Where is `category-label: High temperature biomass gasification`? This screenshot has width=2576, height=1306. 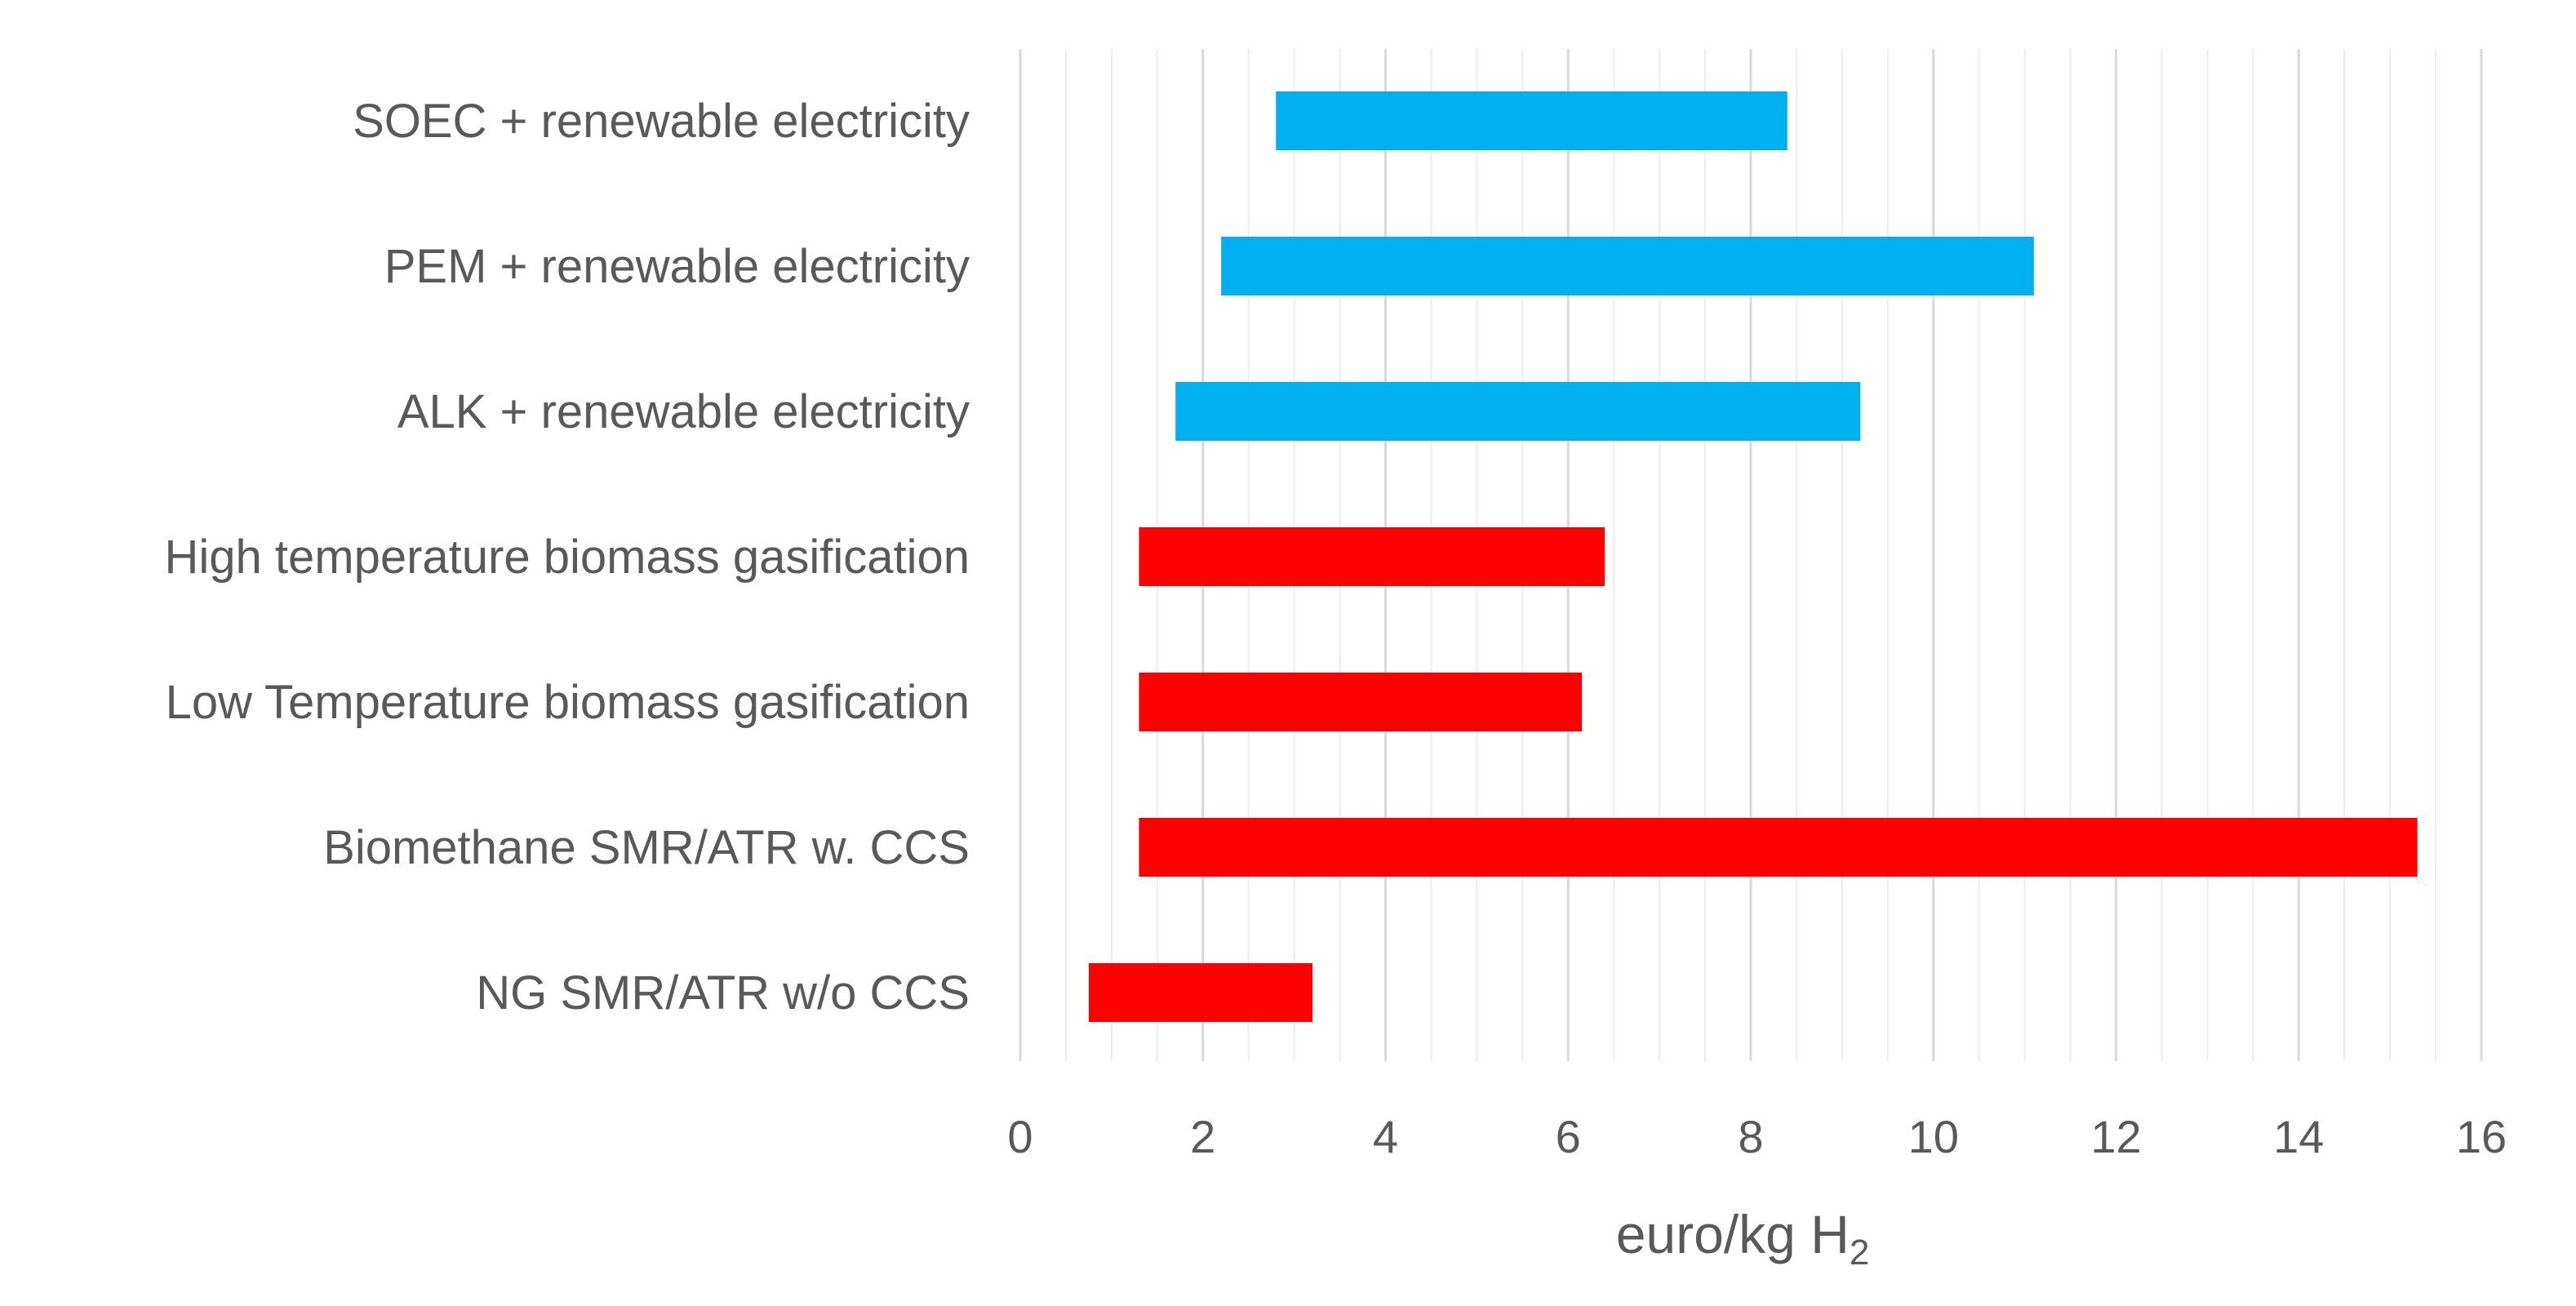 category-label: High temperature biomass gasification is located at coordinates (567, 557).